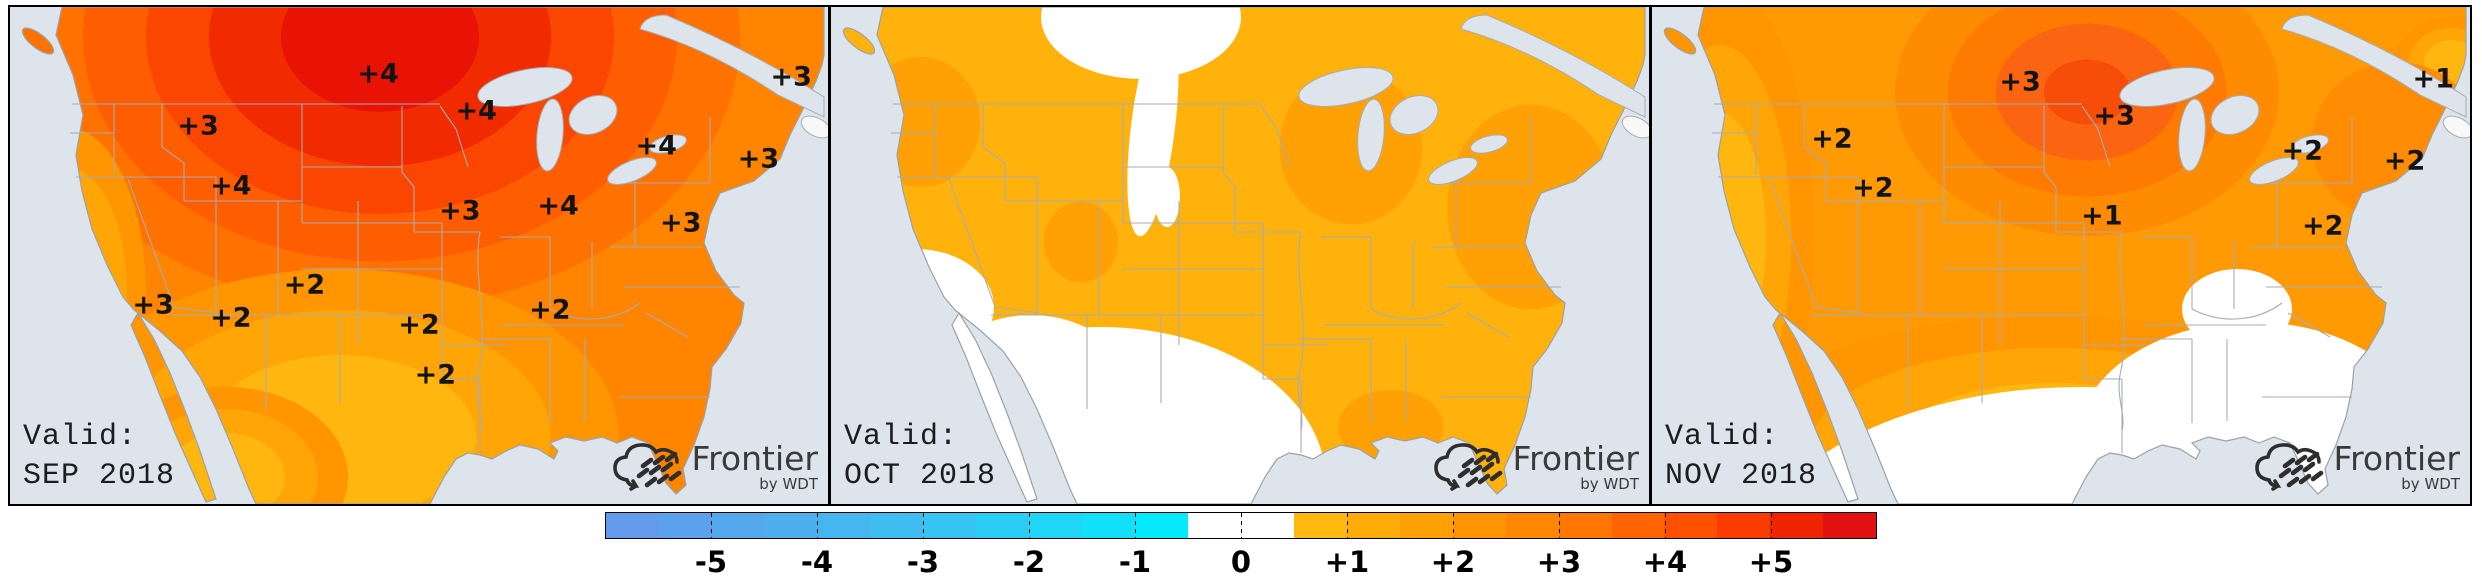 Image resolution: width=2482 pixels, height=579 pixels. I want to click on valid-caption: Valid: NOV 2018, so click(1741, 457).